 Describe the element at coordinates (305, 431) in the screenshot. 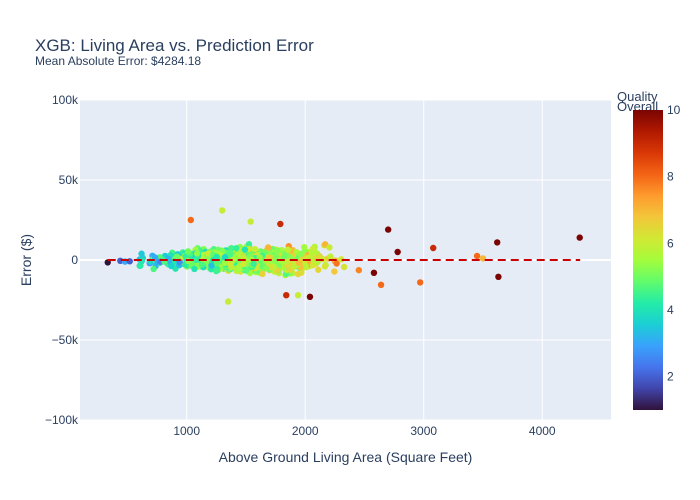

I see `x-tick-label: 2000` at that location.